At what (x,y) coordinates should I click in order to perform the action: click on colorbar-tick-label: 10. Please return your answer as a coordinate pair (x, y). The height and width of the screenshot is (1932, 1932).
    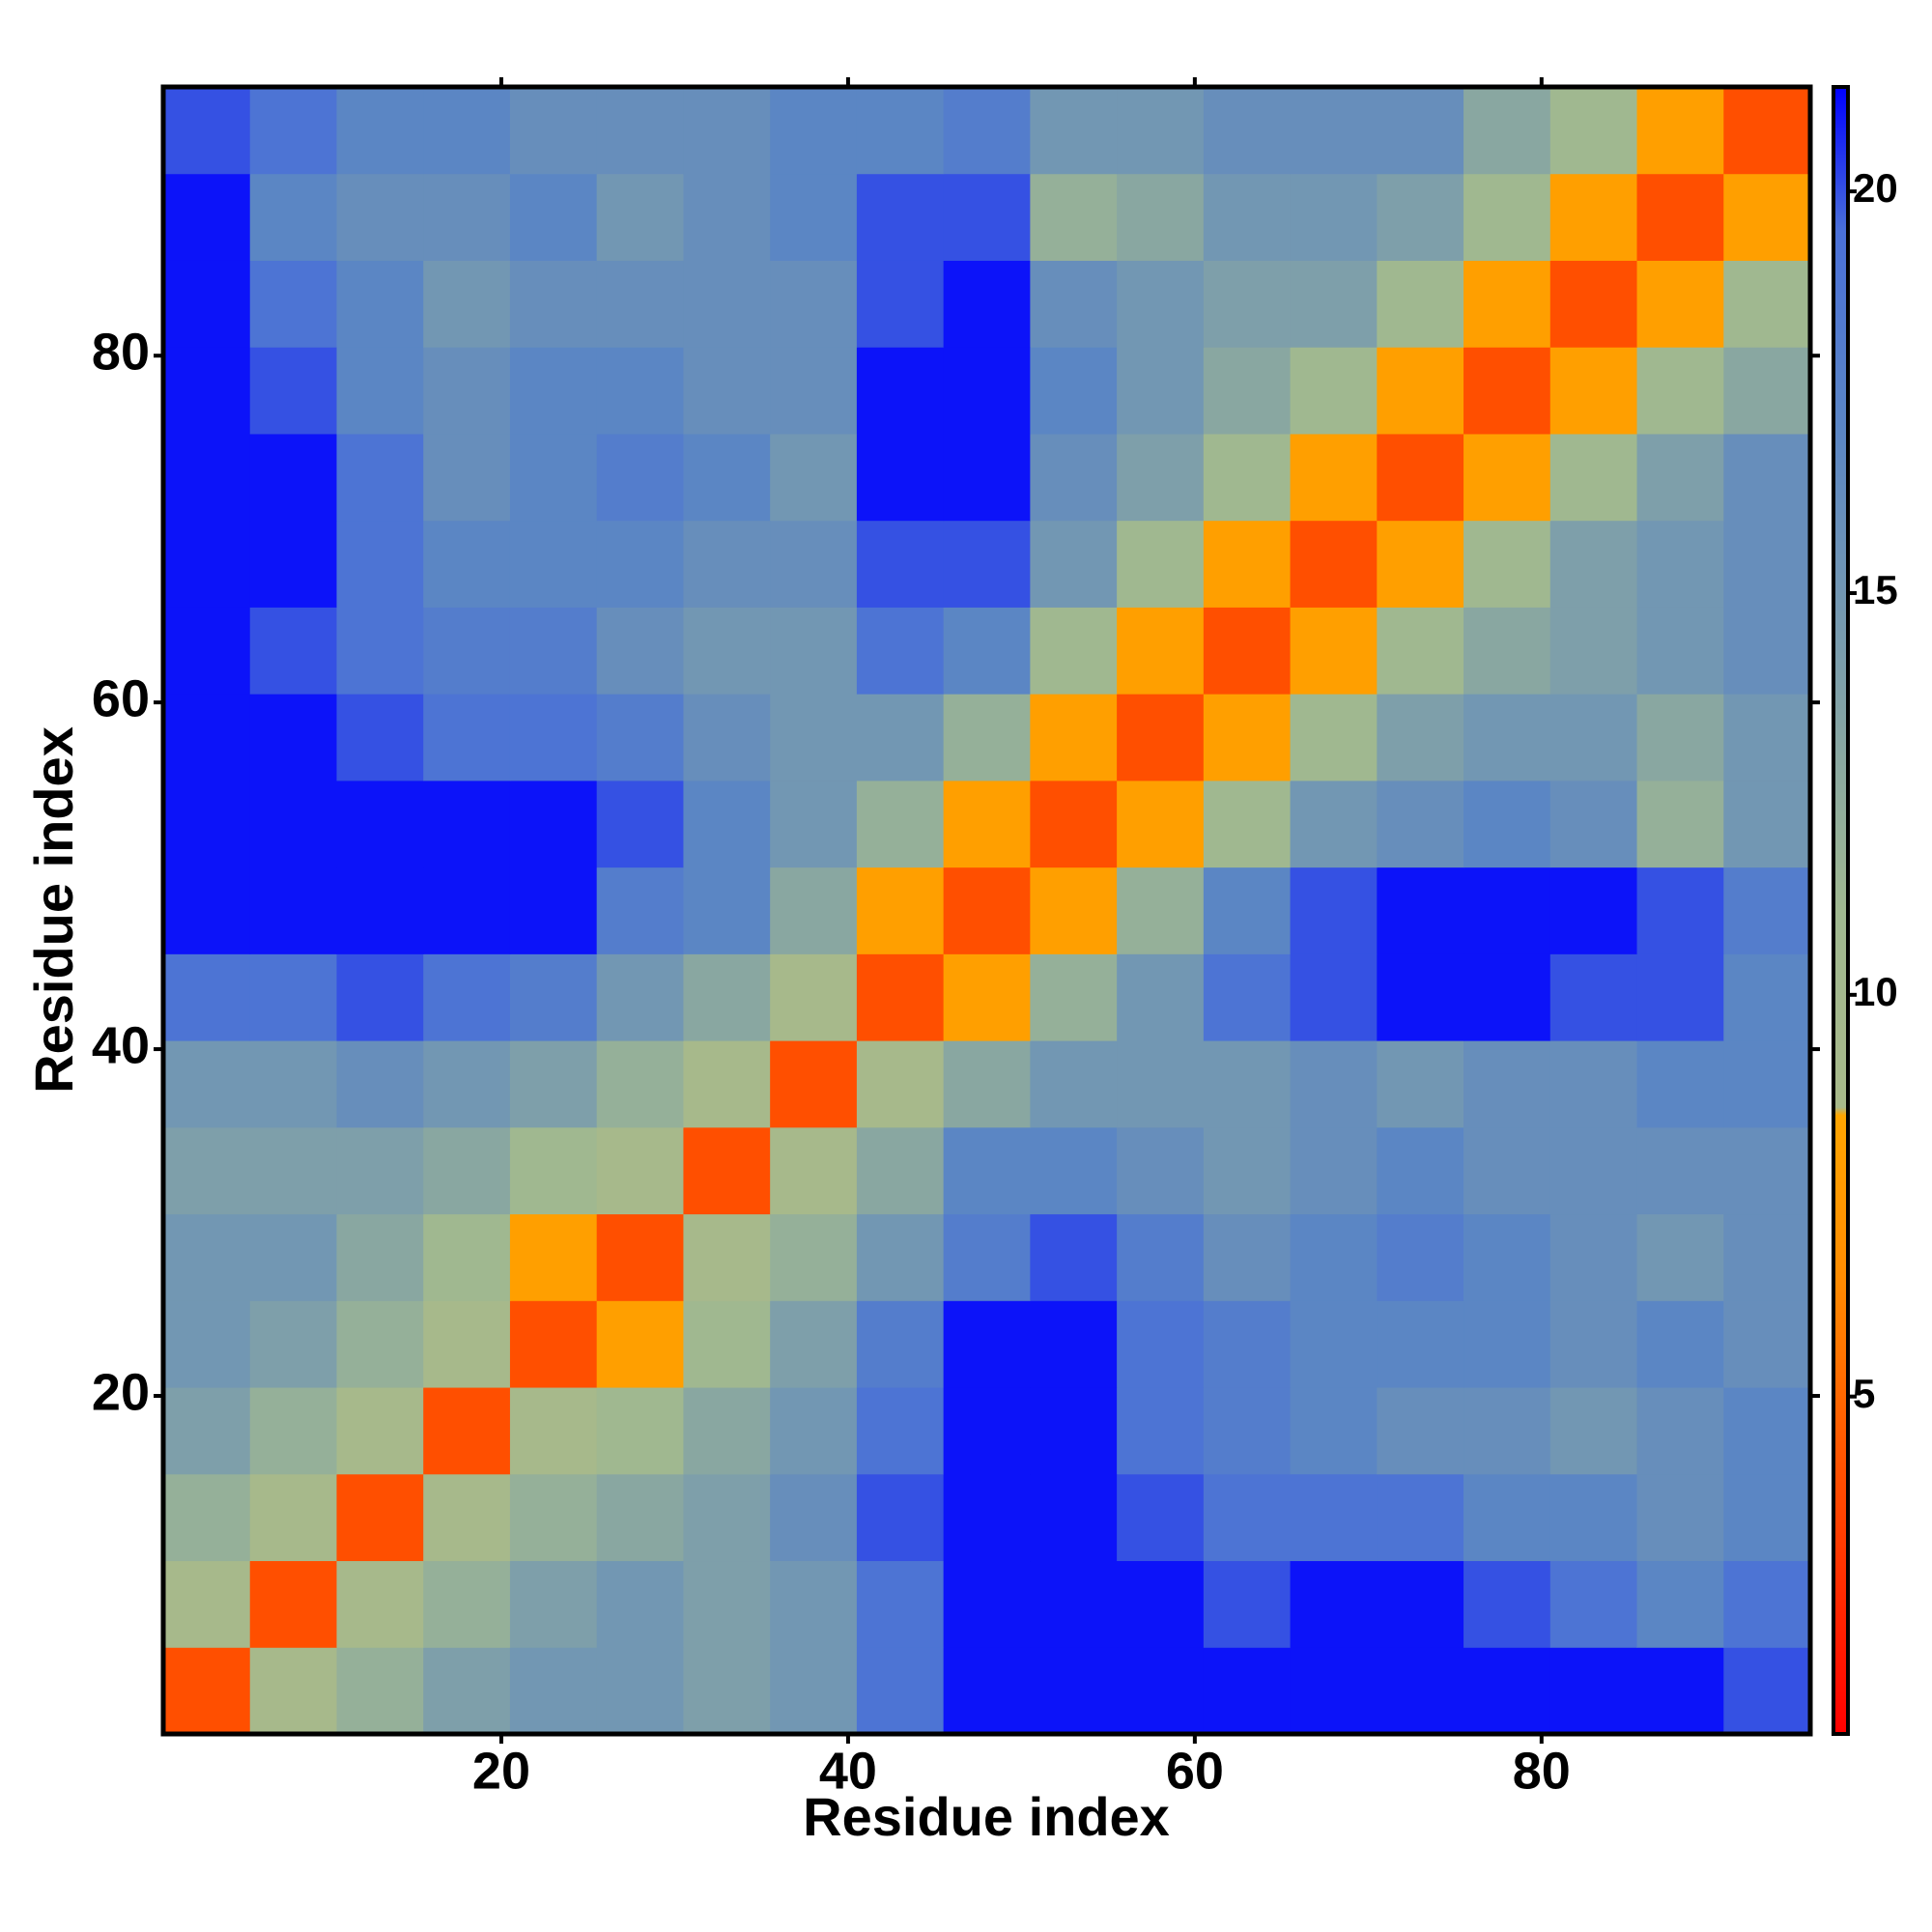
    Looking at the image, I should click on (1875, 992).